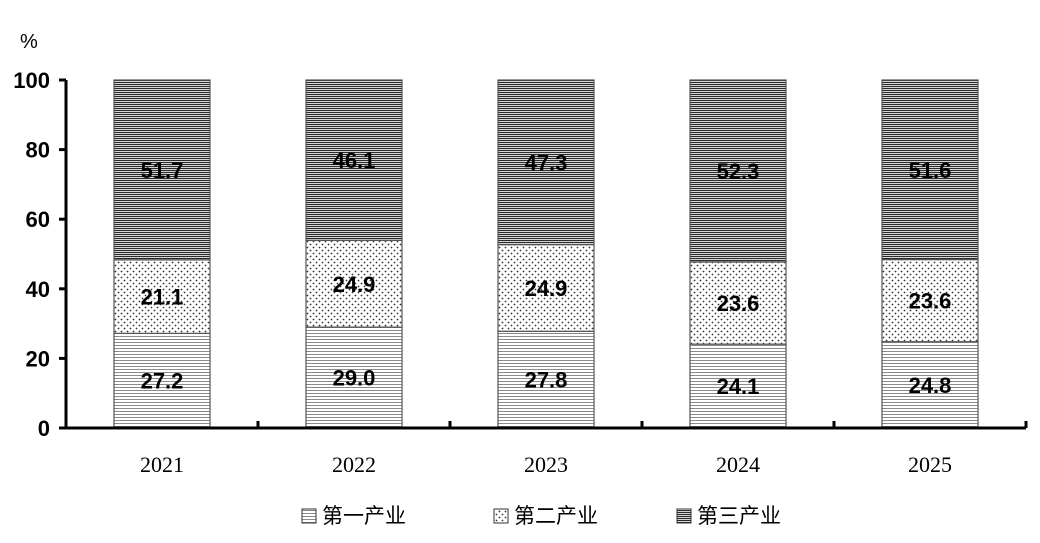 Image resolution: width=1040 pixels, height=543 pixels. Describe the element at coordinates (930, 301) in the screenshot. I see `data-label-2025-series-2: 23.6` at that location.